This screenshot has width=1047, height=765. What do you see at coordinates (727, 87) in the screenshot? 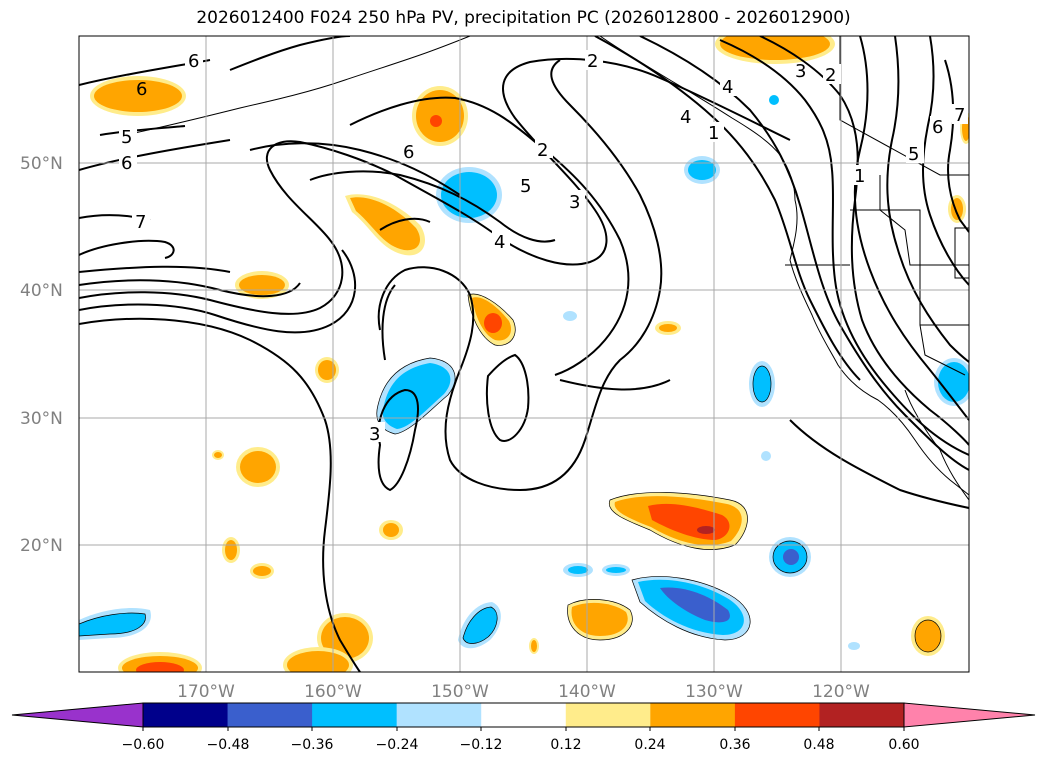
I see `pv-label-4-b: 4` at bounding box center [727, 87].